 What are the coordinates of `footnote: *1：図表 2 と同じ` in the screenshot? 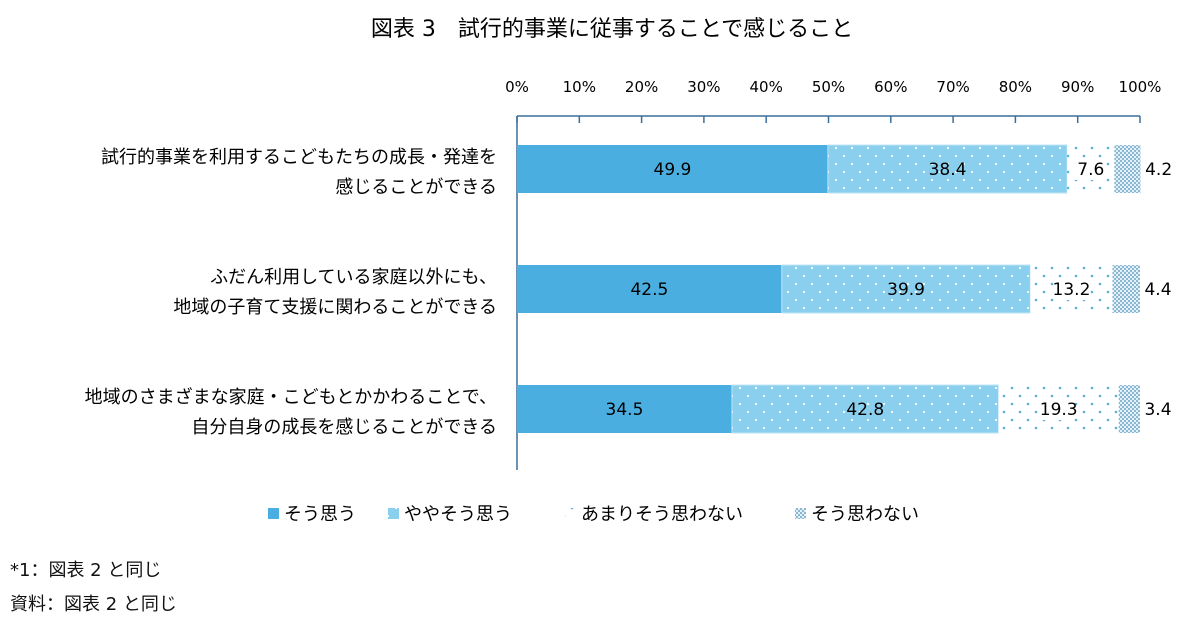 It's located at (86, 570).